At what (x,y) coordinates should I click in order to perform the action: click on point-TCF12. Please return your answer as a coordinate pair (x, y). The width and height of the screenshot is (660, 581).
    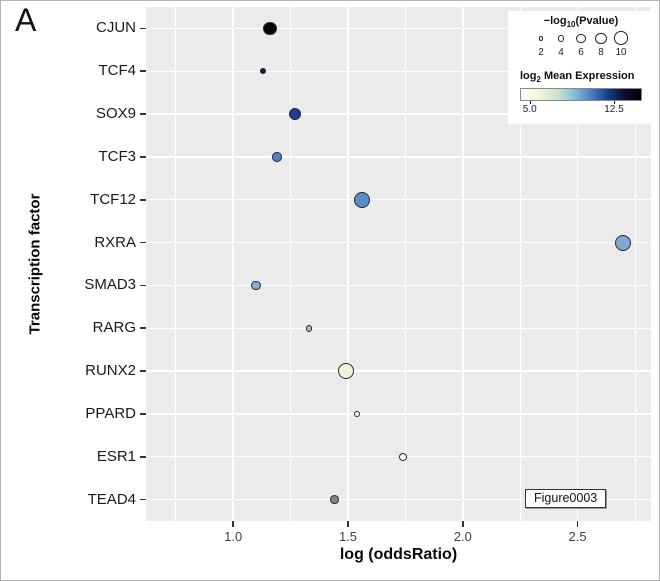
    Looking at the image, I should click on (361, 199).